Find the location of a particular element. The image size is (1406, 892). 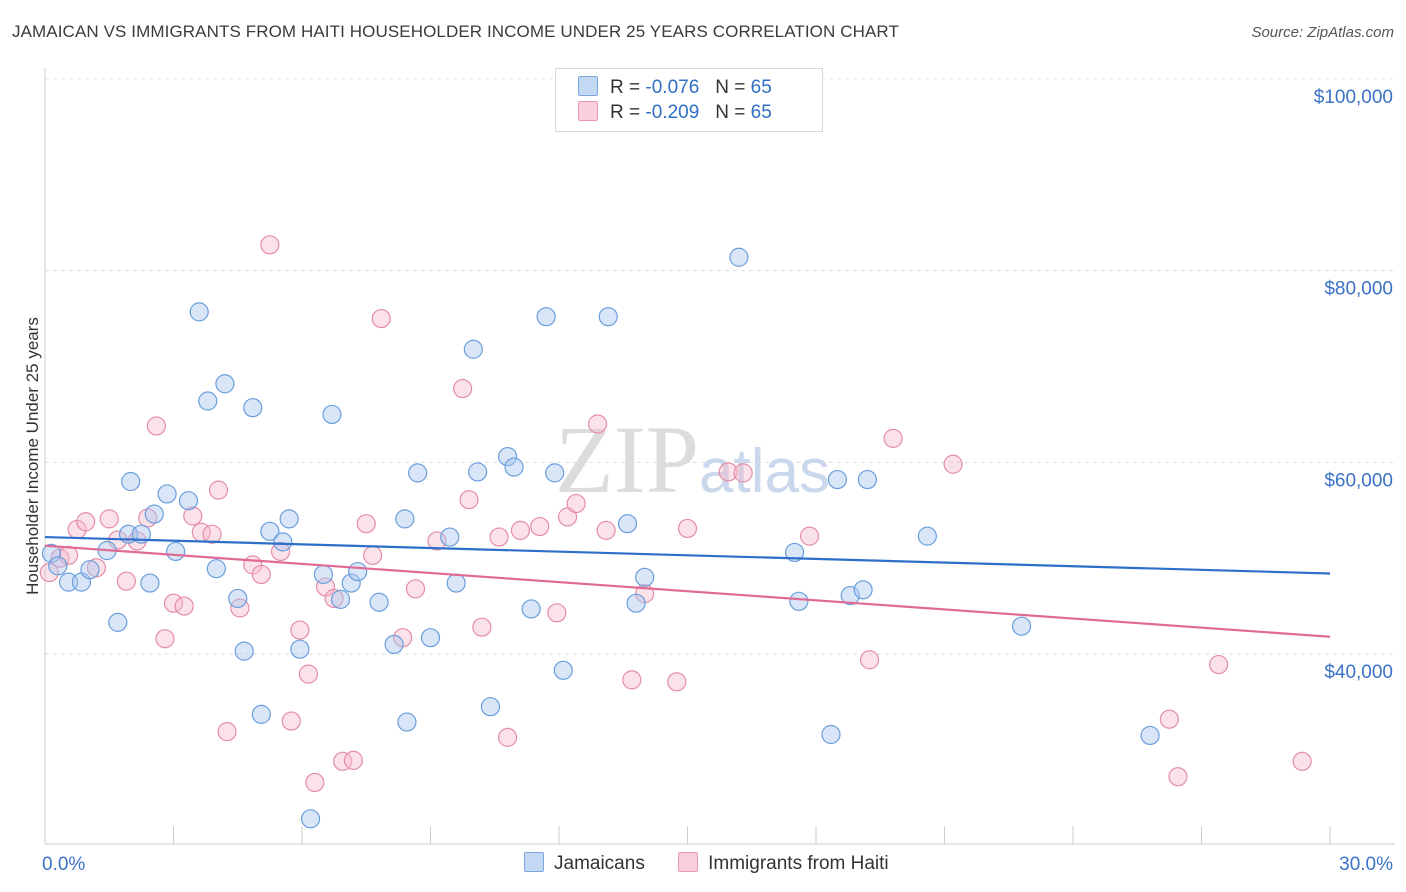

series-legend: Jamaicans Immigrants from Haiti is located at coordinates (720, 863).